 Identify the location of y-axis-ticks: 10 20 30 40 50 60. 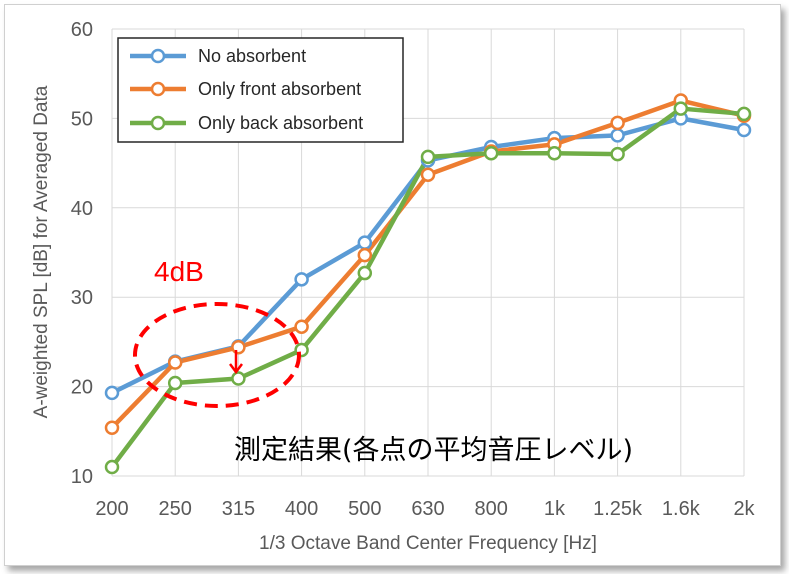
(82, 253).